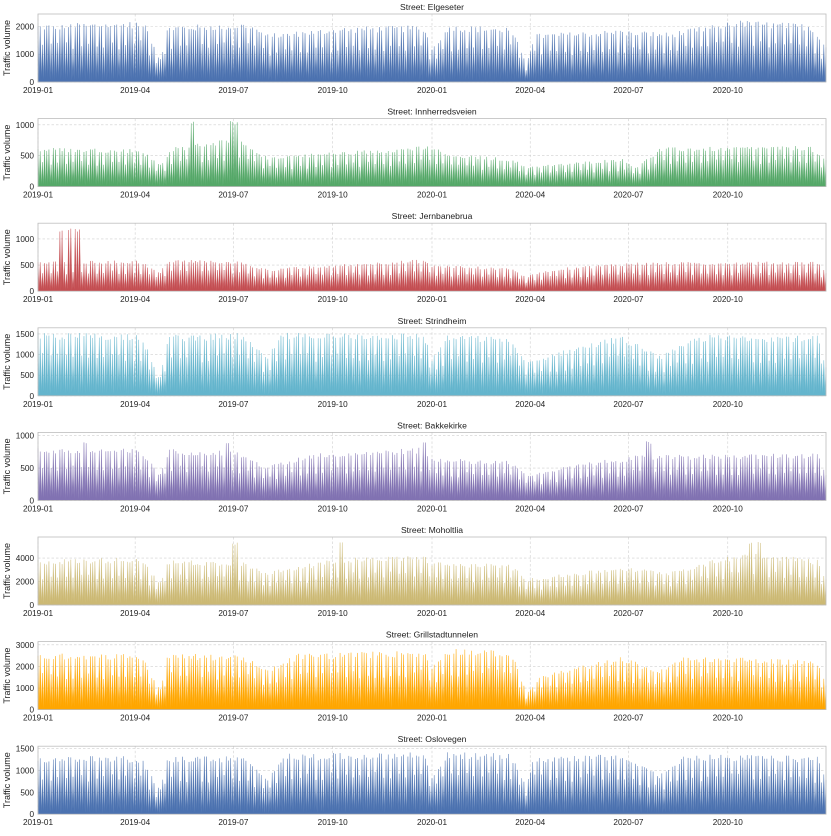  What do you see at coordinates (432, 154) in the screenshot?
I see `series-area-innherredsveien` at bounding box center [432, 154].